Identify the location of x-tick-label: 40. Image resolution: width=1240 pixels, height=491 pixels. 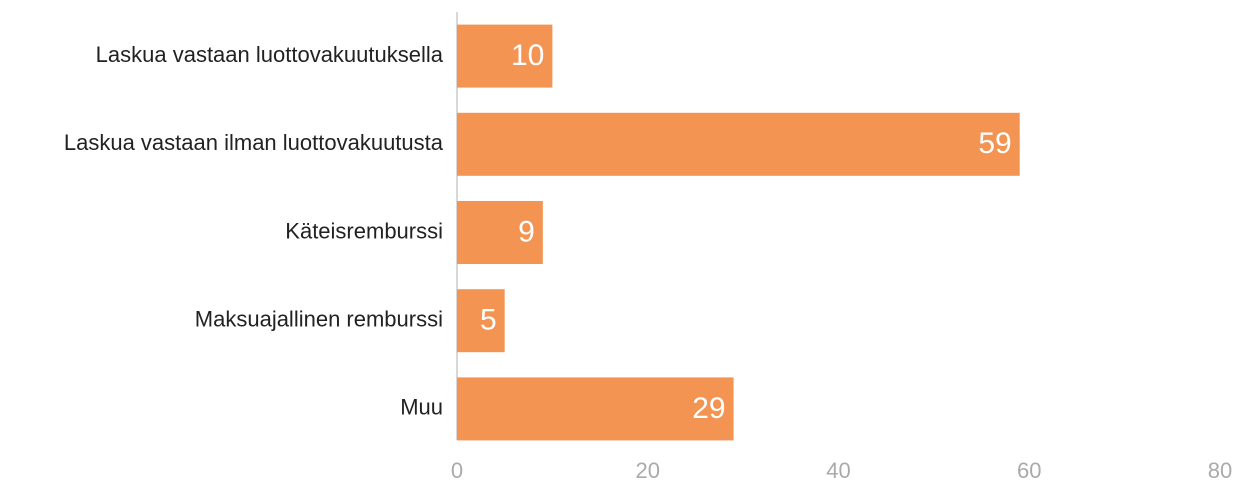
(838, 470).